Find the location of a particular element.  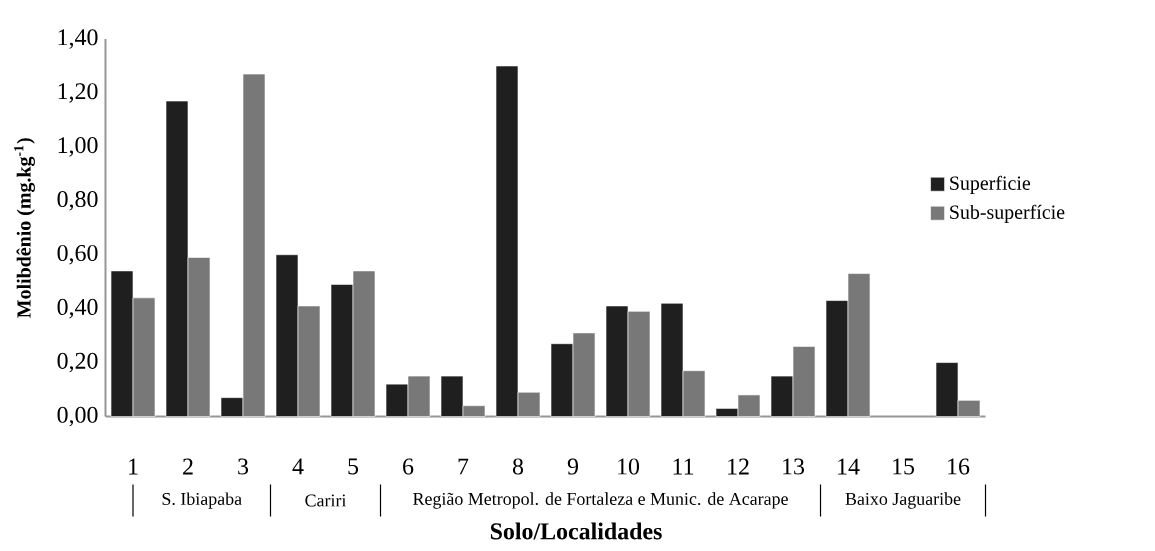

x-tick-label: 8 is located at coordinates (518, 466).